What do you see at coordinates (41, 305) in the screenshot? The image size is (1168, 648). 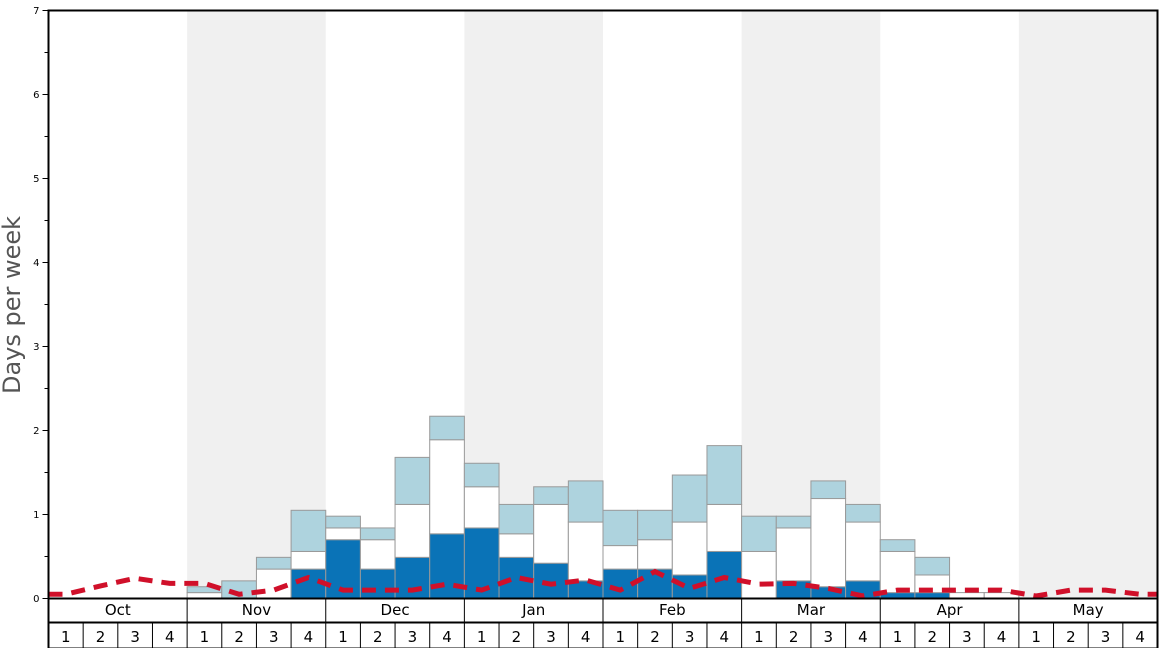 I see `y-axis: 0 1 2 3 4 5 6 7` at bounding box center [41, 305].